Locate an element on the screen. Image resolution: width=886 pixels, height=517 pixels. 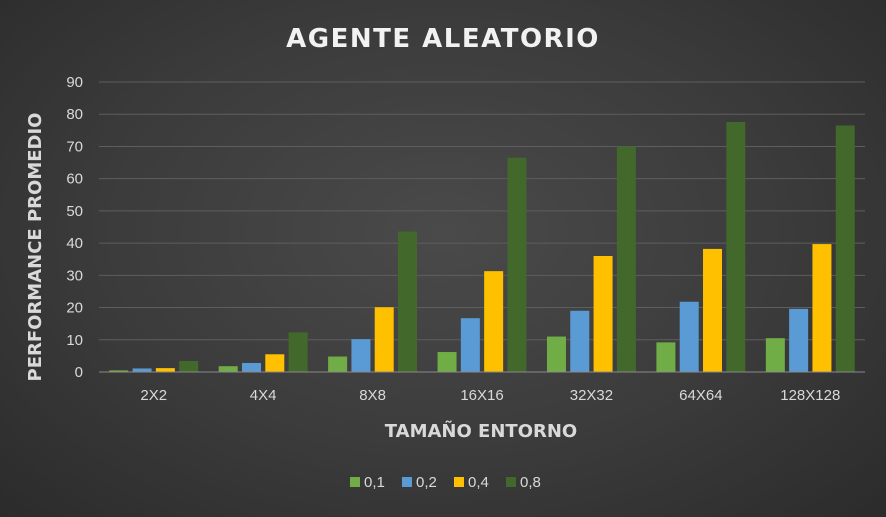
x-tick-label: 2X2 is located at coordinates (153, 395).